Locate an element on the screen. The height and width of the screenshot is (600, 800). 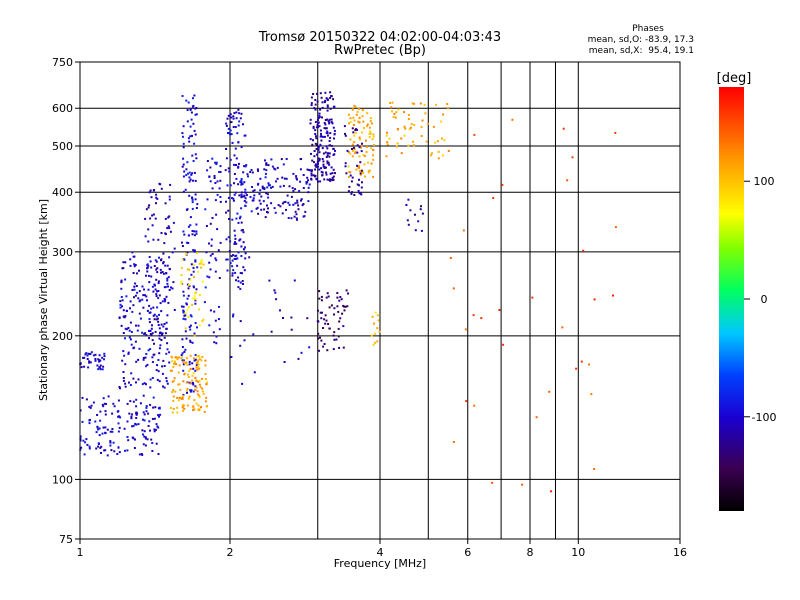
x-tick-label: 10 is located at coordinates (578, 552).